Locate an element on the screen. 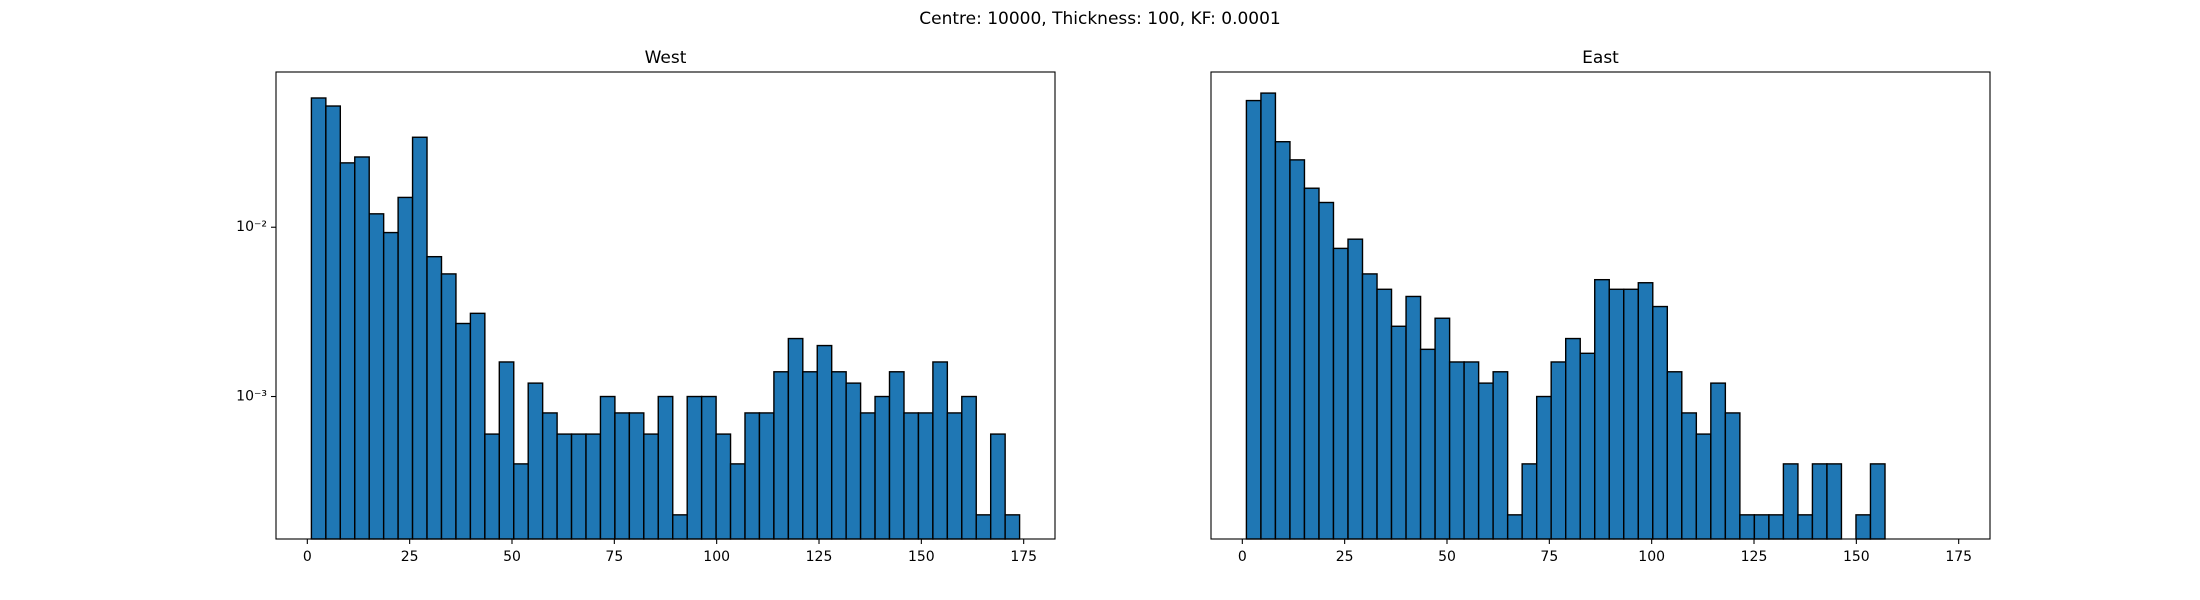  y-tick-label: 10⁻³ is located at coordinates (251, 397).